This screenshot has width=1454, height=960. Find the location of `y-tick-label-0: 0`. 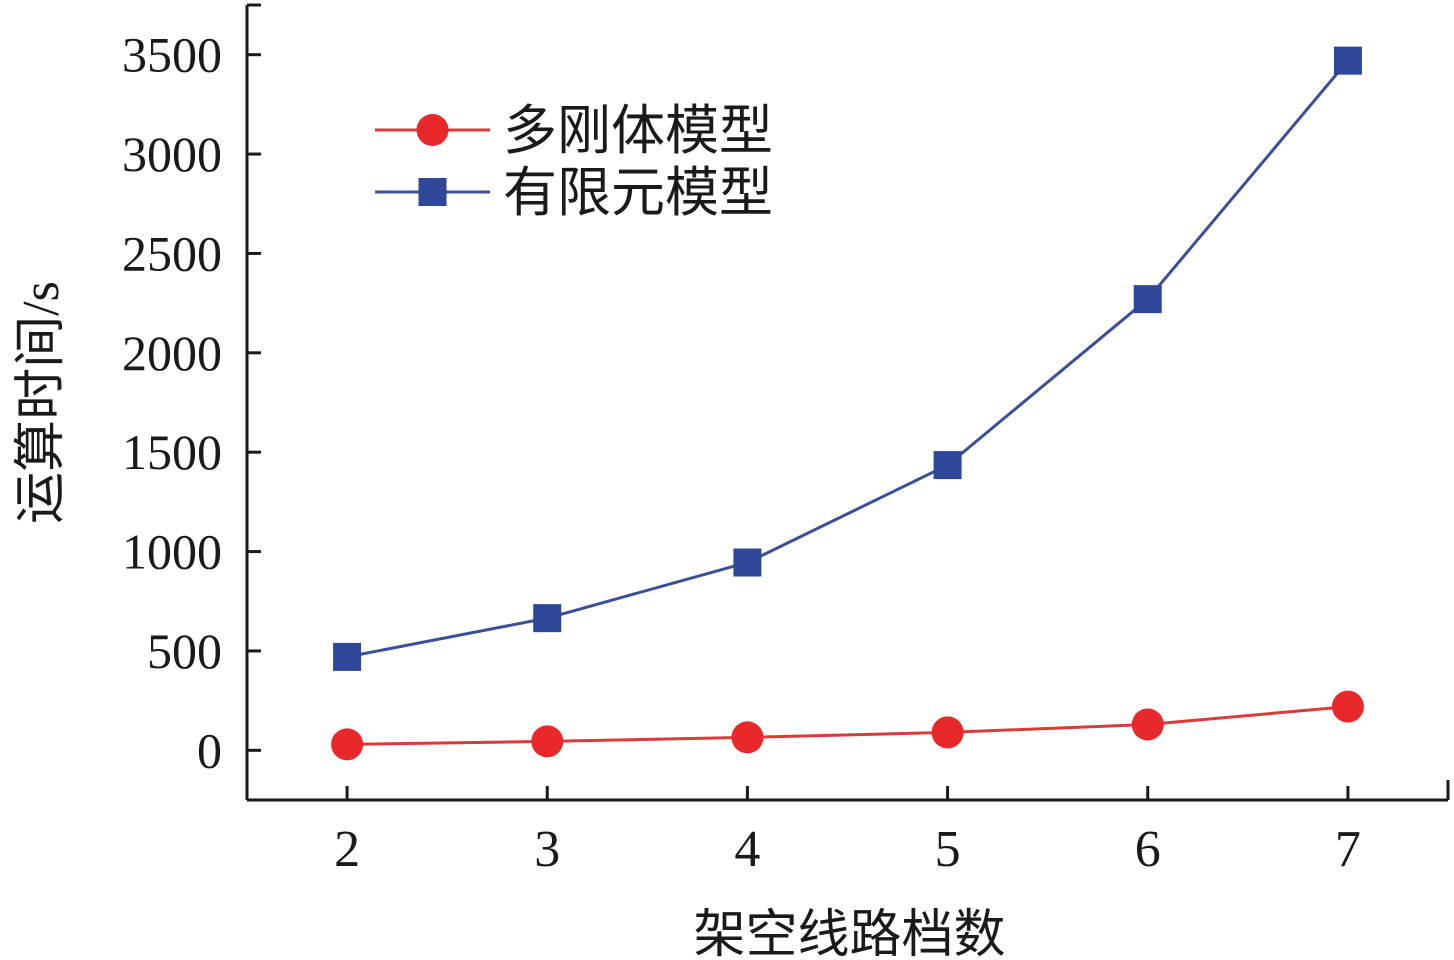

y-tick-label-0: 0 is located at coordinates (209, 750).